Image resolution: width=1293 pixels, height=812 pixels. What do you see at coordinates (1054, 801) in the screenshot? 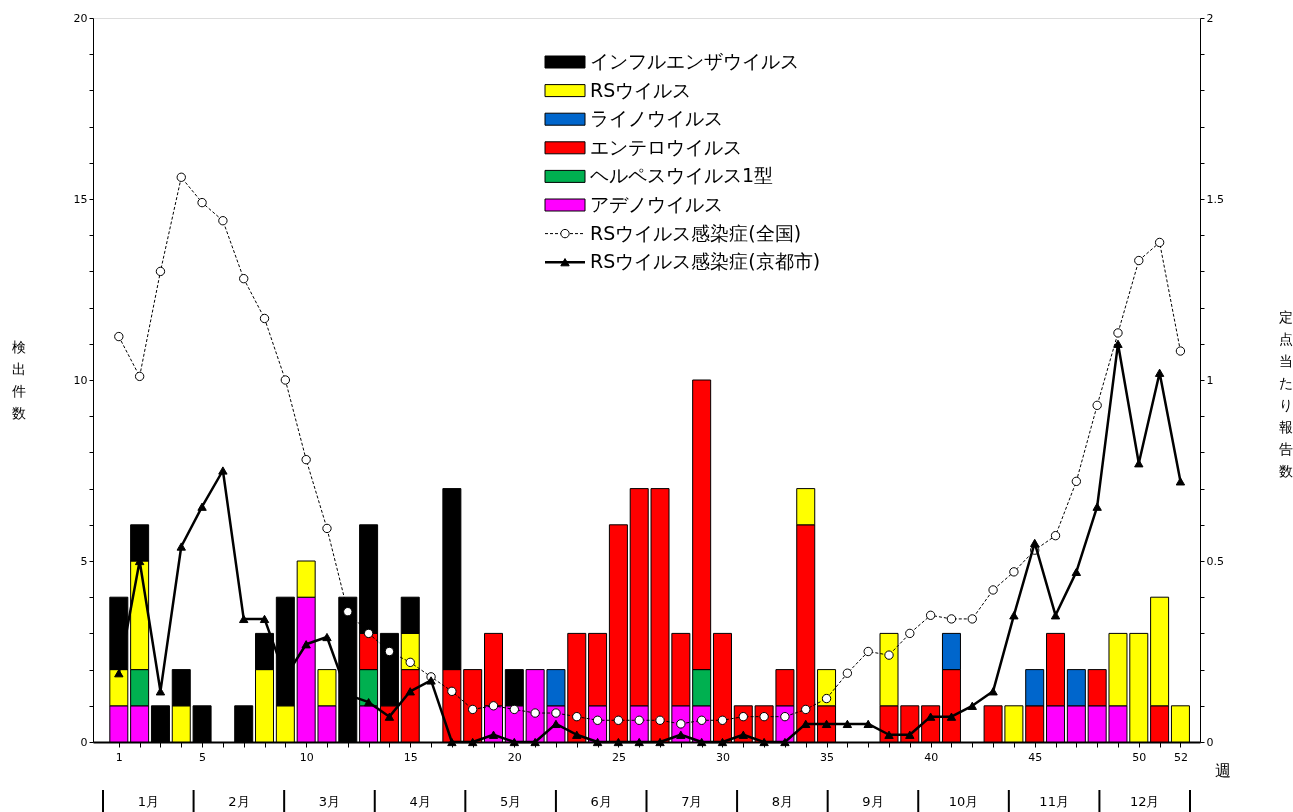
I see `text: 11月` at bounding box center [1054, 801].